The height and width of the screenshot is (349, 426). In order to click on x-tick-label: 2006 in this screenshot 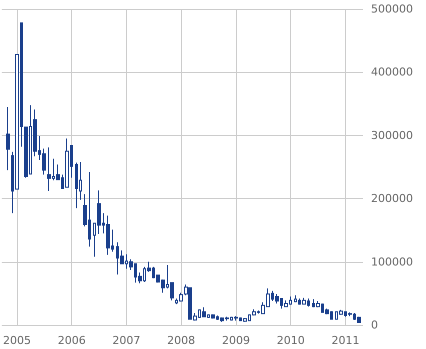, I will do `click(72, 340)`.